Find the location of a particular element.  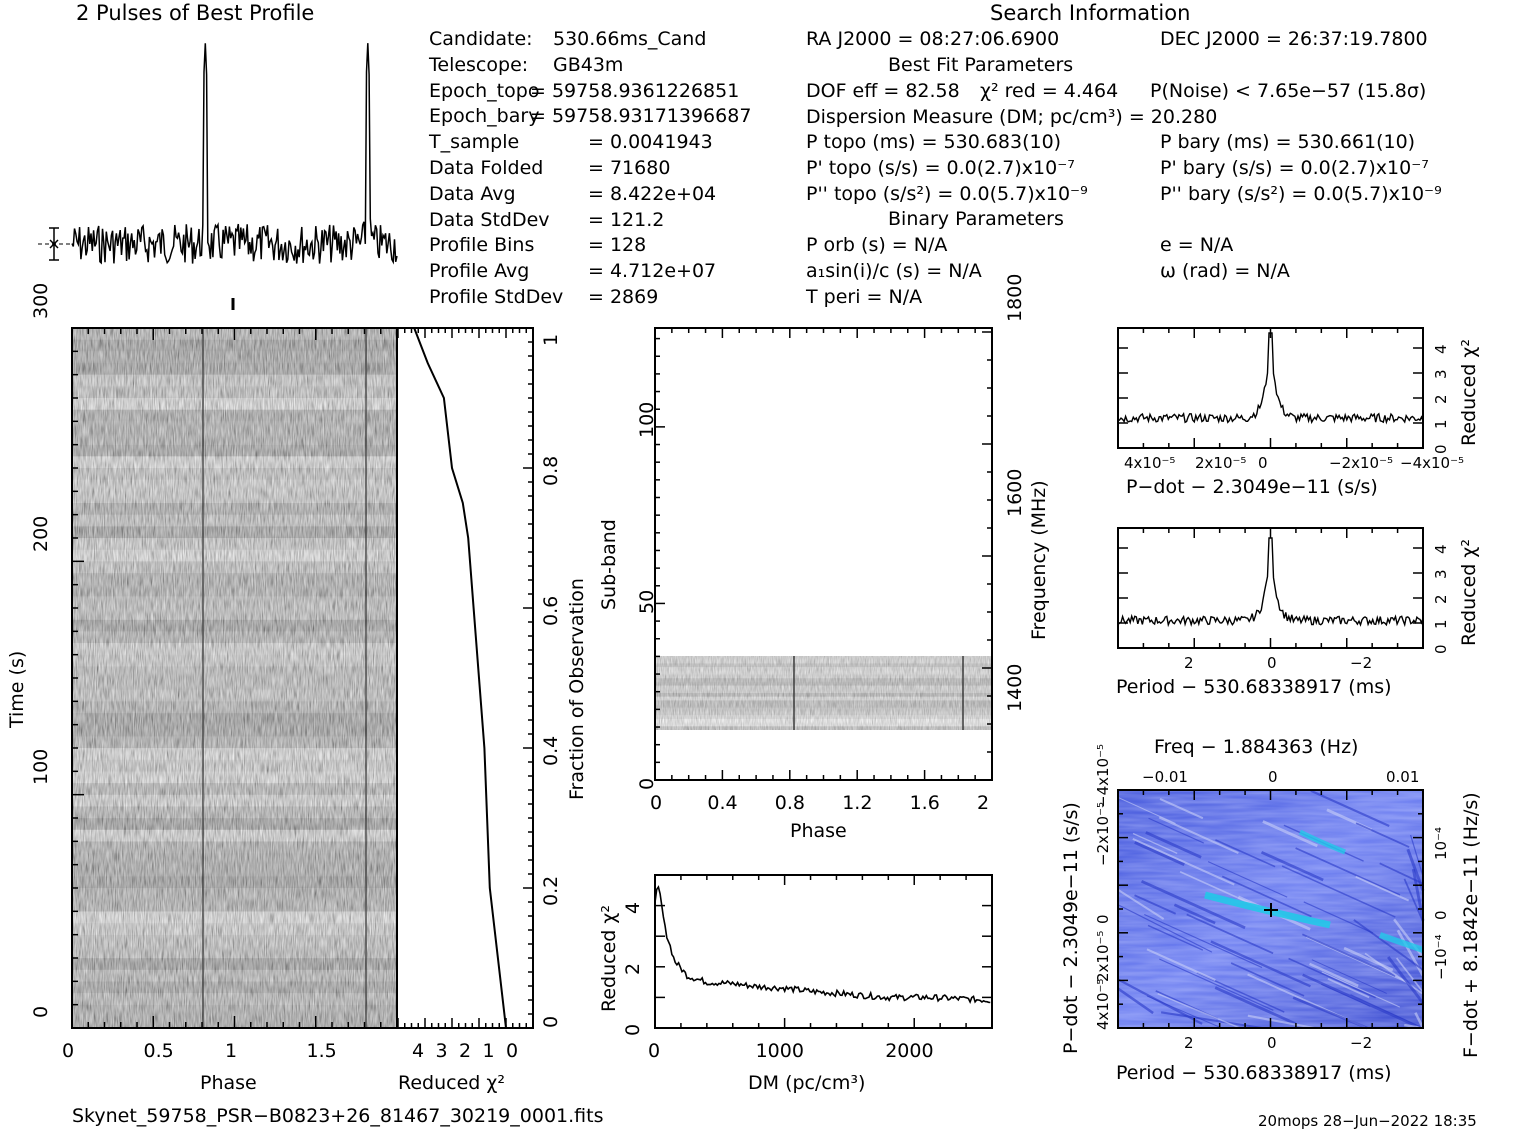

subband-freqtick: 1400 is located at coordinates (1015, 687).